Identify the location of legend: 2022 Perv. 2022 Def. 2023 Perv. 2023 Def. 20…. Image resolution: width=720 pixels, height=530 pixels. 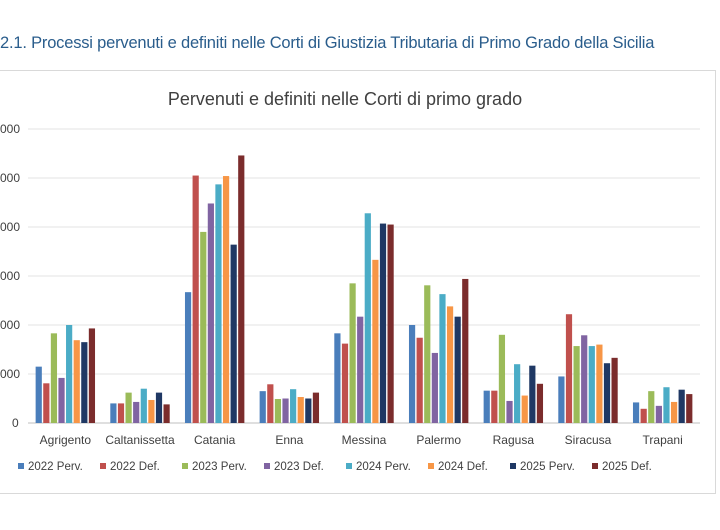
(335, 467).